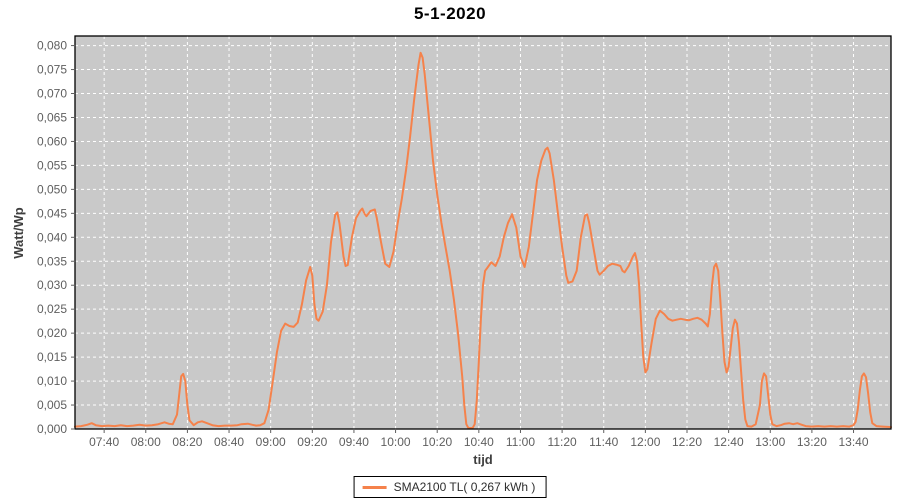 Image resolution: width=900 pixels, height=500 pixels. What do you see at coordinates (479, 442) in the screenshot?
I see `x-tick-label: 10:40` at bounding box center [479, 442].